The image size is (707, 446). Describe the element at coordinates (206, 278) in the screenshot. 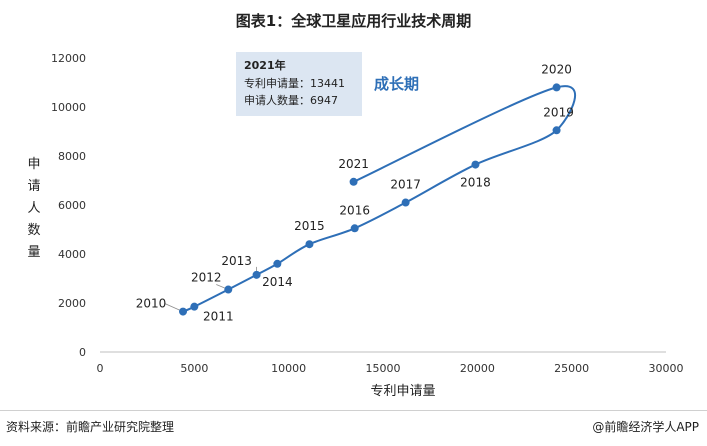

I see `point-label: 2012` at that location.